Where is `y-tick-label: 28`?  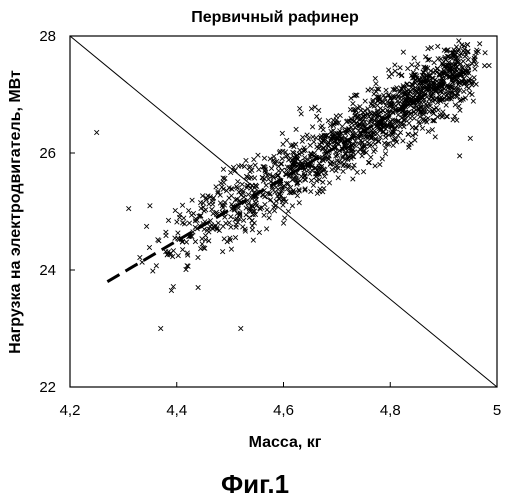
y-tick-label: 28 is located at coordinates (47, 36).